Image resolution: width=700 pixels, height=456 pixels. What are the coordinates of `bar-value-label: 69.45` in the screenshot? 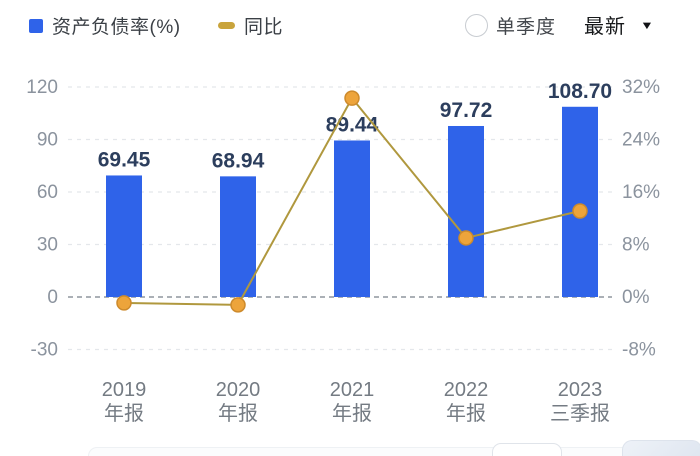 It's located at (124, 159).